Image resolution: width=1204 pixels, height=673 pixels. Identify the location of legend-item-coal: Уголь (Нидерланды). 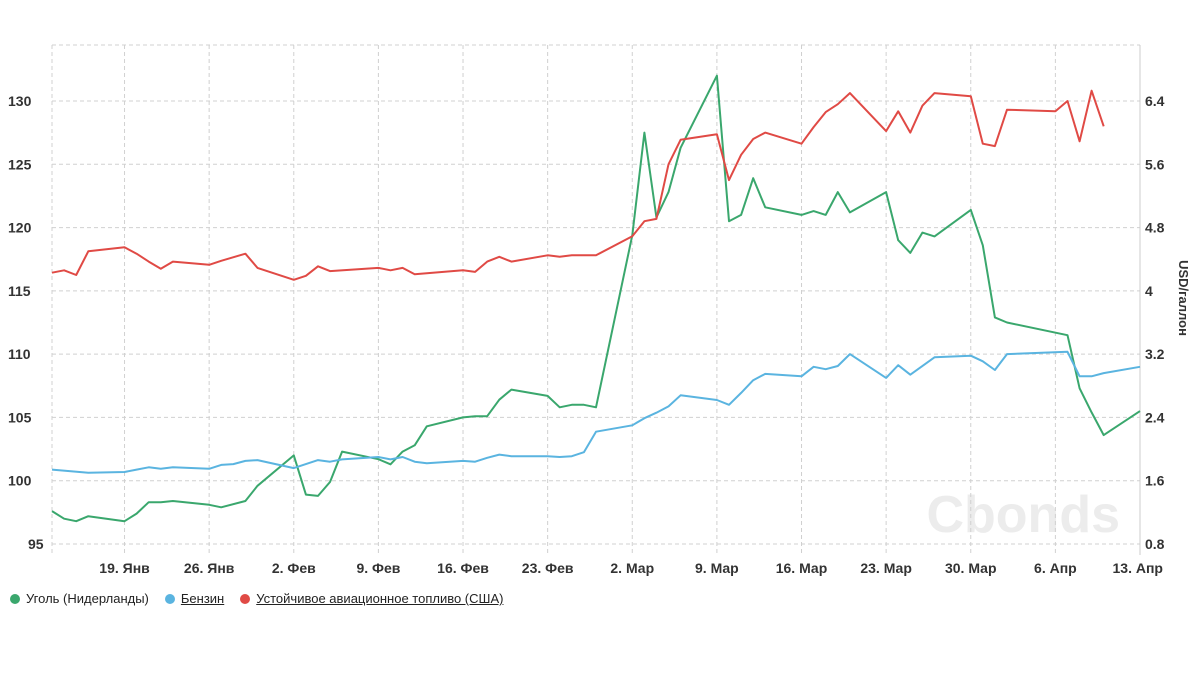
(79, 598).